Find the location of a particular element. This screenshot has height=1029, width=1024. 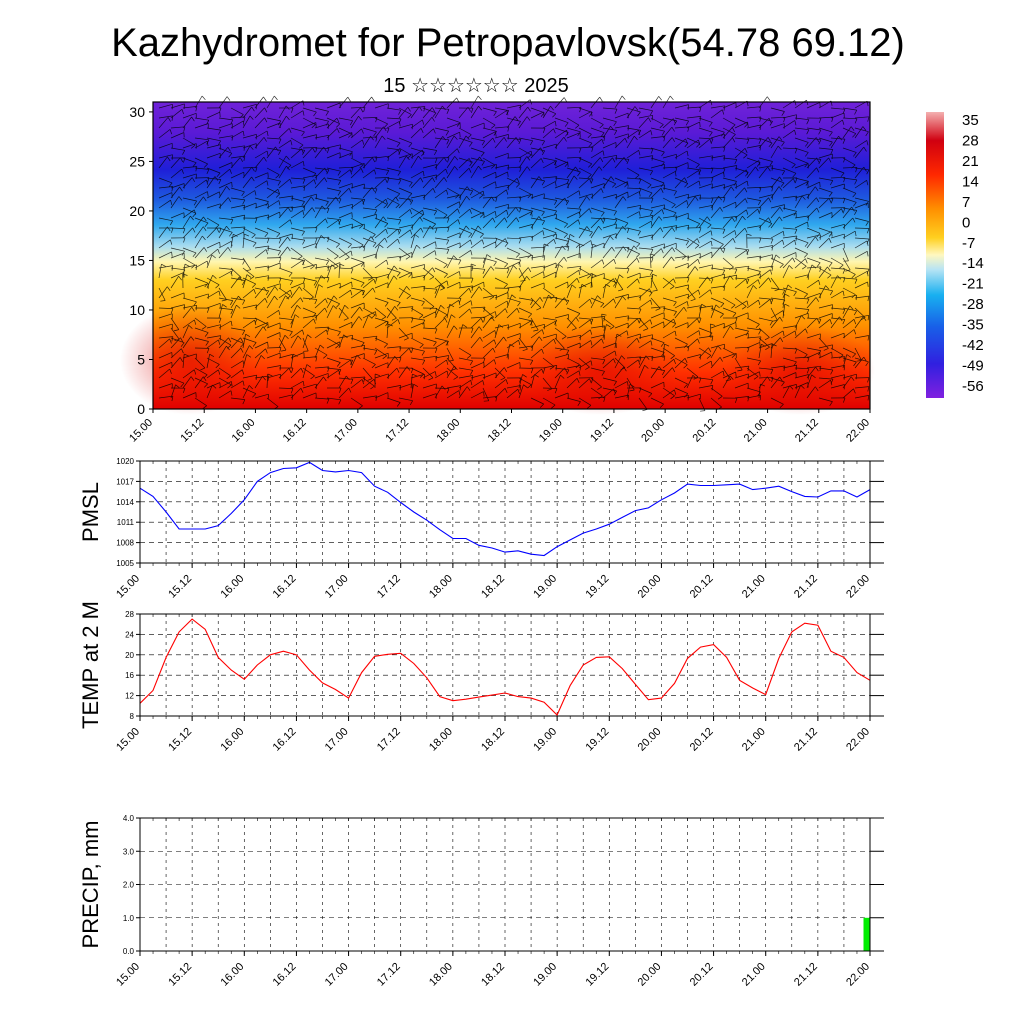

heatmap-x-tick-label: 19.00 is located at coordinates (551, 431).